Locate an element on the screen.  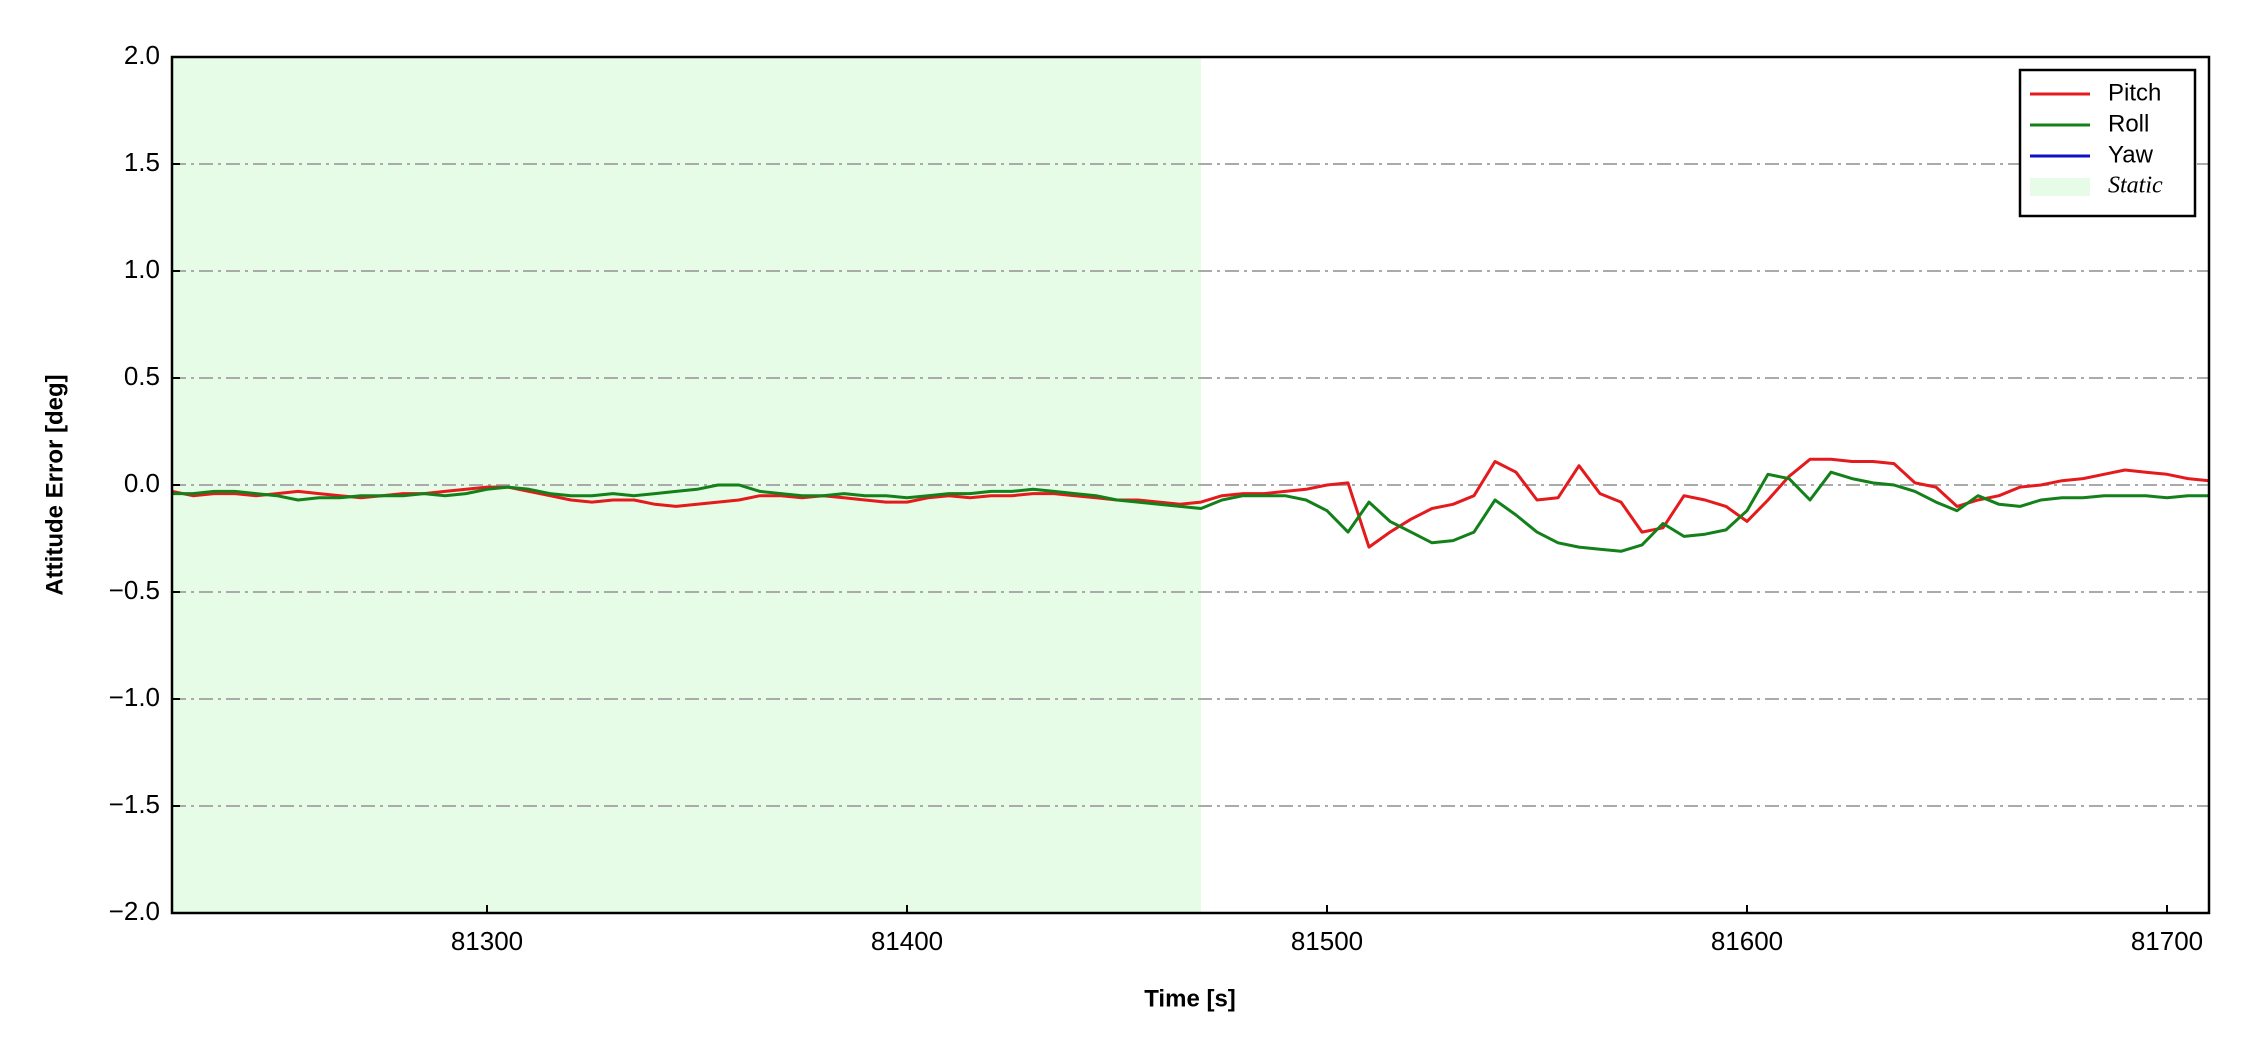
x-tick-label: 81700 is located at coordinates (2167, 941).